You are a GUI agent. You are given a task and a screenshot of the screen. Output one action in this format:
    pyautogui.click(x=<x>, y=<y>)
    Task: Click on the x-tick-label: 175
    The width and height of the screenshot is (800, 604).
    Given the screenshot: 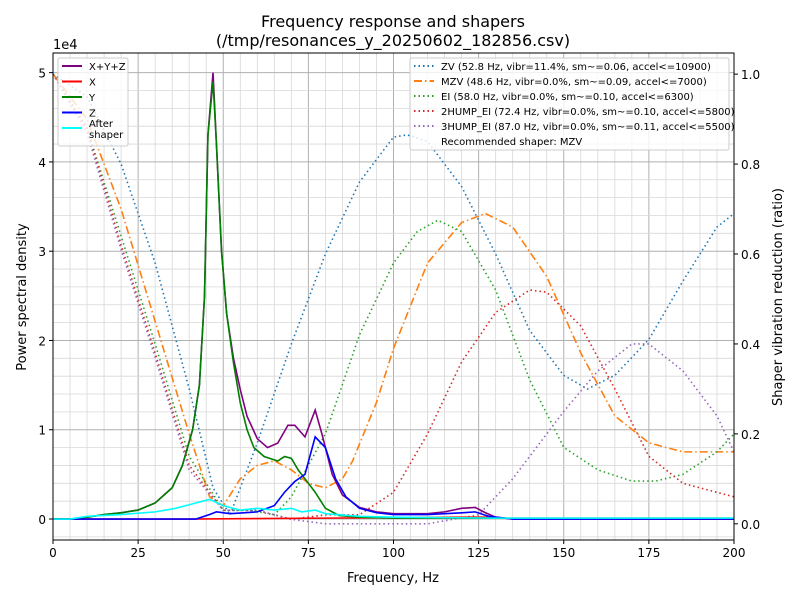 What is the action you would take?
    pyautogui.click(x=648, y=553)
    